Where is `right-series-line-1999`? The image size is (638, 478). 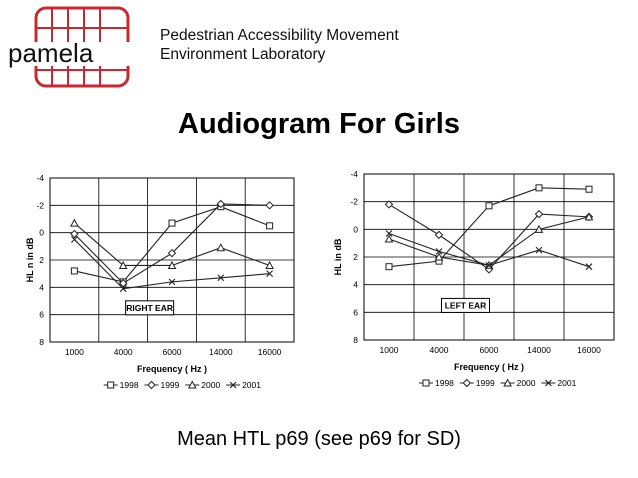
right-series-line-1999 is located at coordinates (172, 243).